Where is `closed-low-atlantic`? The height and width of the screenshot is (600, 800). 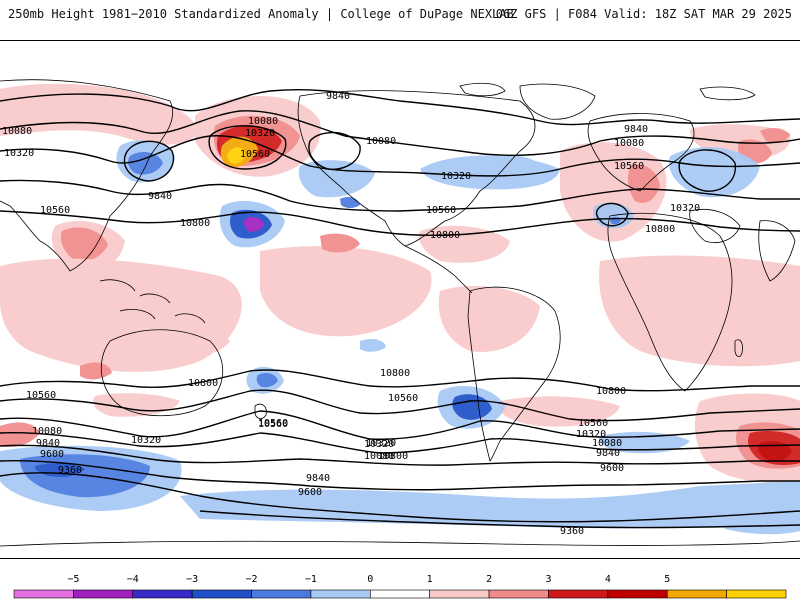
closed-low-atlantic is located at coordinates (612, 214).